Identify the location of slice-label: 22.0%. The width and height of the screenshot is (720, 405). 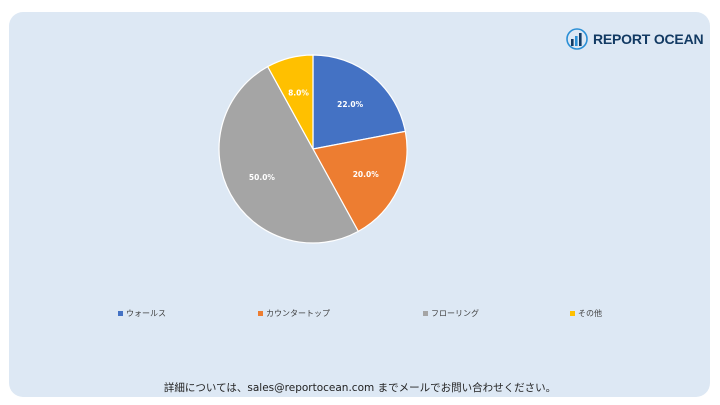
(350, 104).